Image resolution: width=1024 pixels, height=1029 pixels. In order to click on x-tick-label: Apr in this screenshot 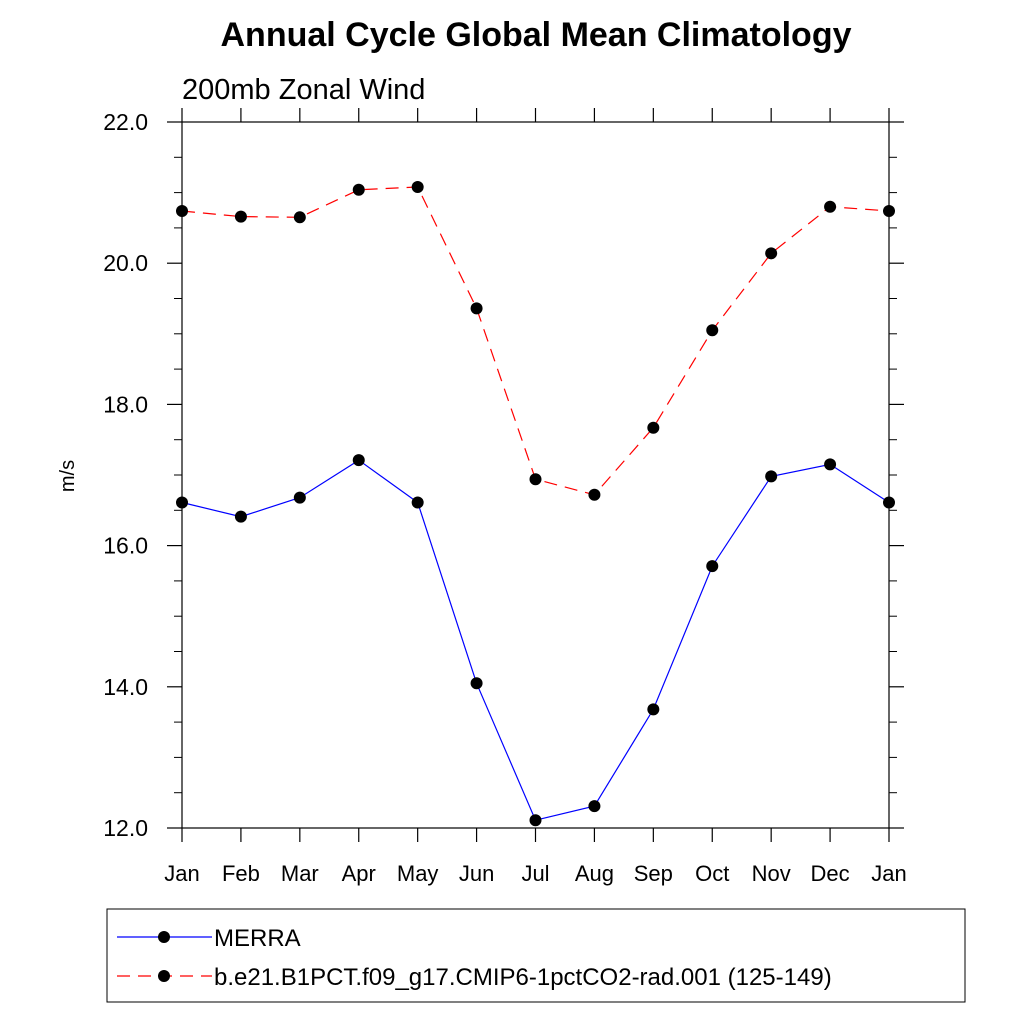, I will do `click(359, 873)`.